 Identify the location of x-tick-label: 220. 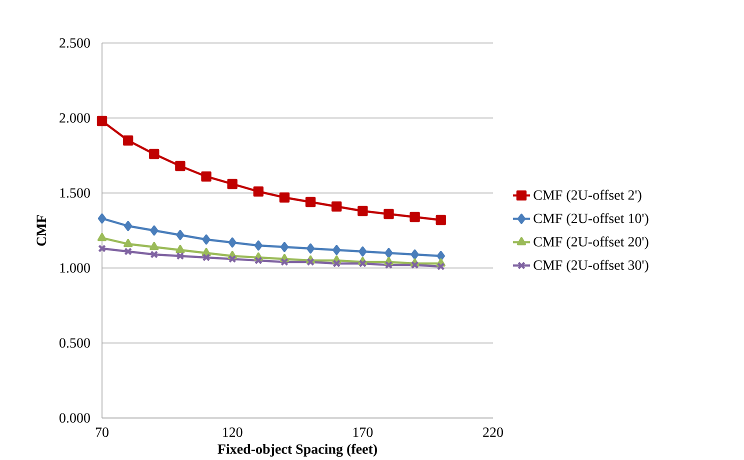
(493, 432).